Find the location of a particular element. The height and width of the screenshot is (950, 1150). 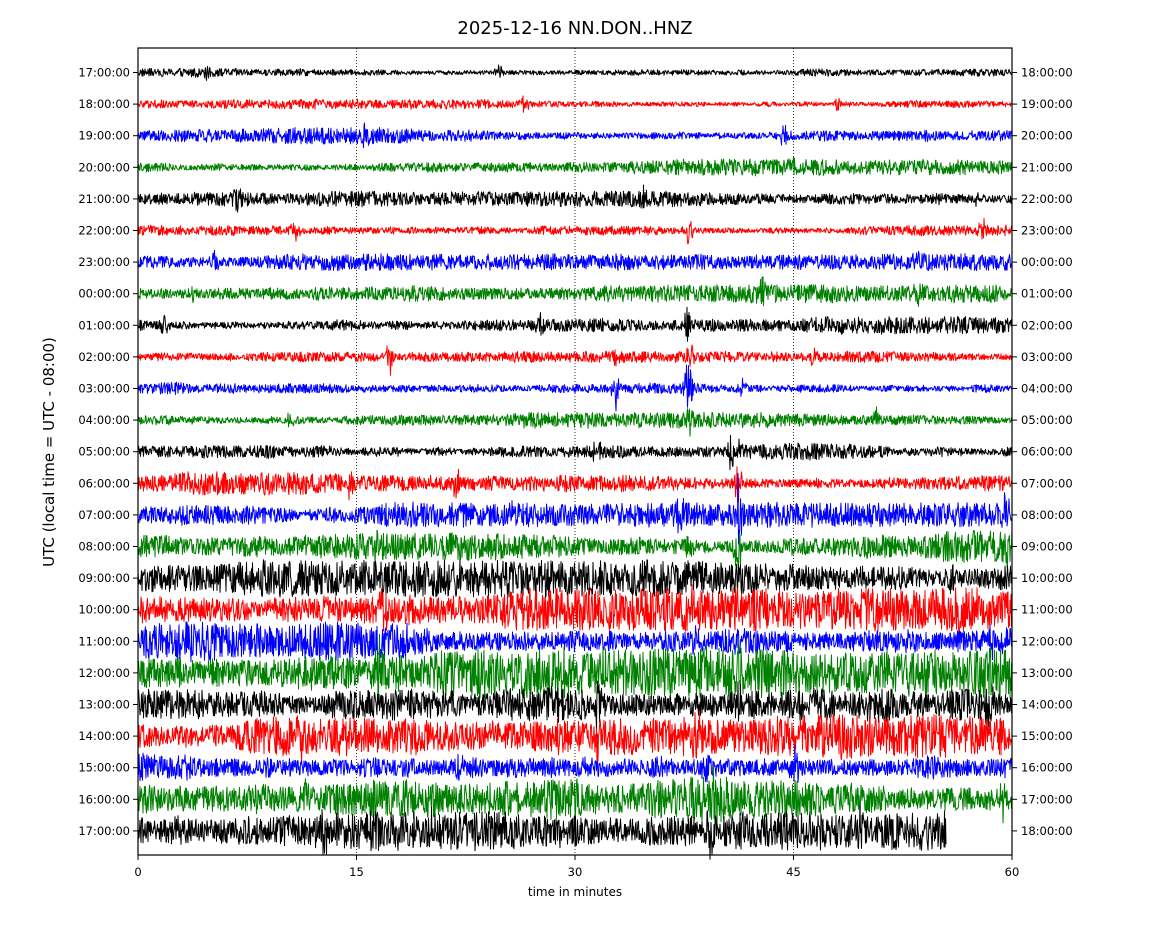

y-tick-label-right: 05:00:00 is located at coordinates (1047, 420).